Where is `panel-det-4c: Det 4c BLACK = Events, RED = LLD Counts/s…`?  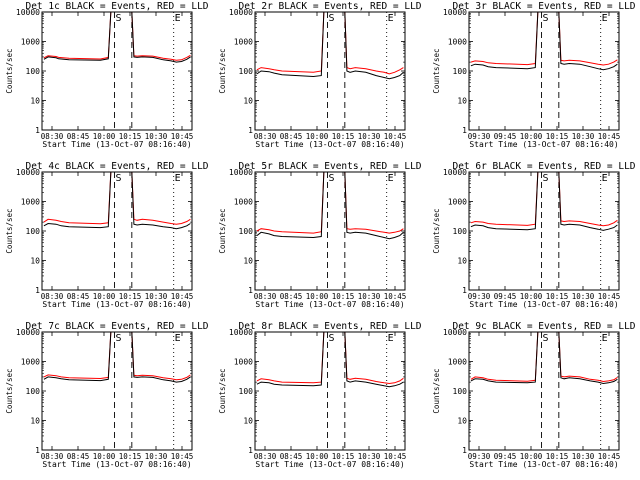
panel-det-4c: Det 4c BLACK = Events, RED = LLD Counts/s… is located at coordinates (107, 235).